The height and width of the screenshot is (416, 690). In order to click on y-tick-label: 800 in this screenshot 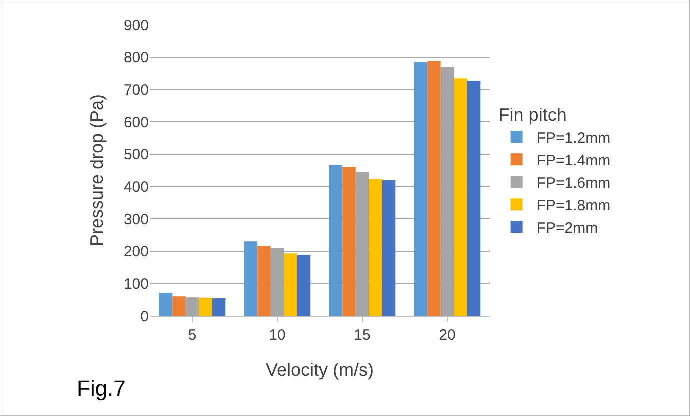, I will do `click(136, 58)`.